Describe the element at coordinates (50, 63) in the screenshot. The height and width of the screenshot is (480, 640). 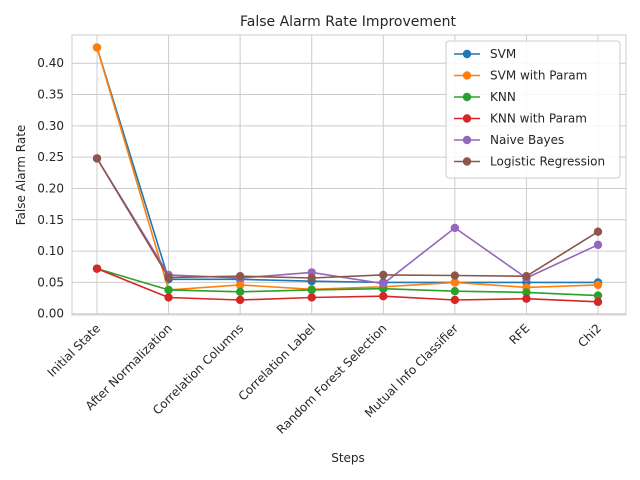
I see `y-tick-label: 0.40` at that location.